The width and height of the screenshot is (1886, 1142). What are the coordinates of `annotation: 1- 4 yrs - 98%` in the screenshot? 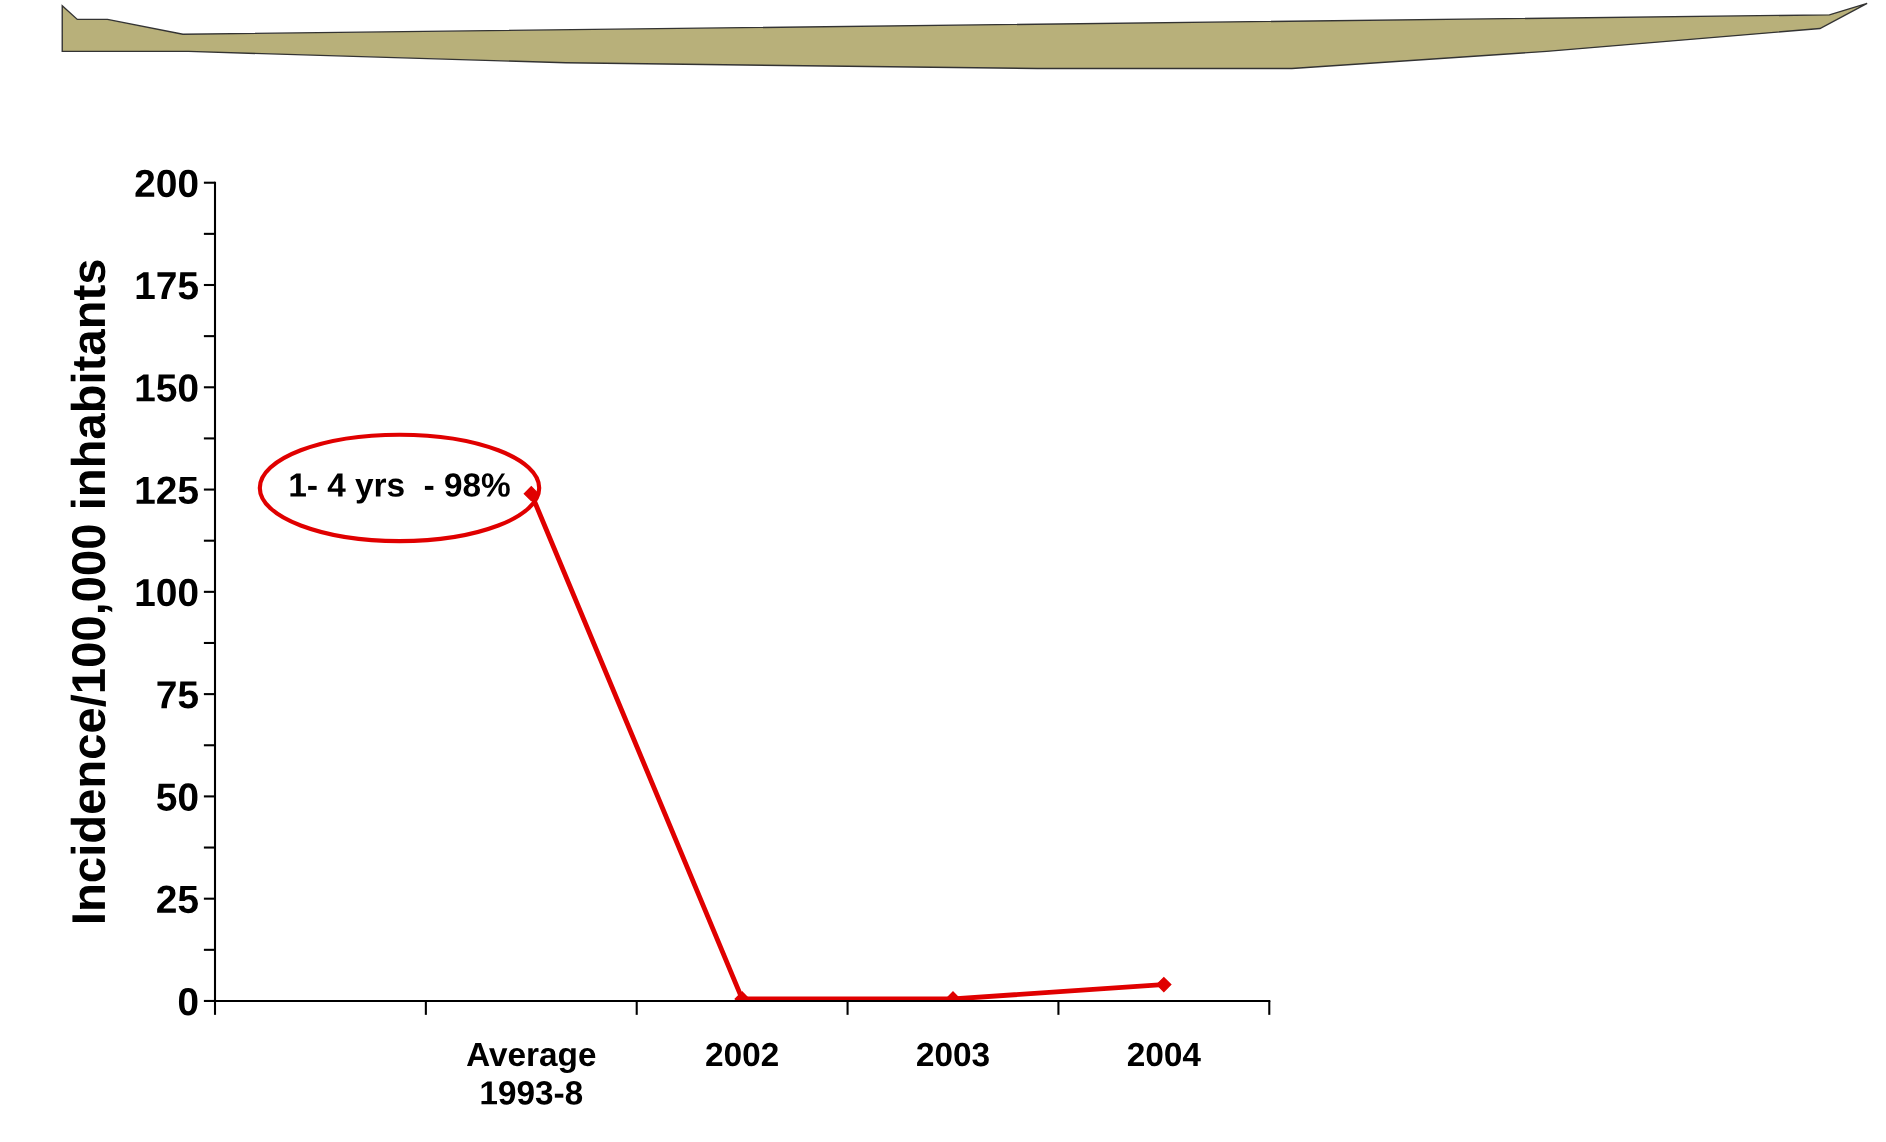 It's located at (400, 488).